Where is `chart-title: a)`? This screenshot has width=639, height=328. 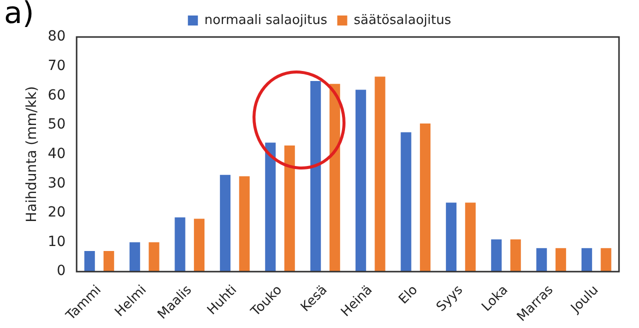 chart-title: a) is located at coordinates (19, 15).